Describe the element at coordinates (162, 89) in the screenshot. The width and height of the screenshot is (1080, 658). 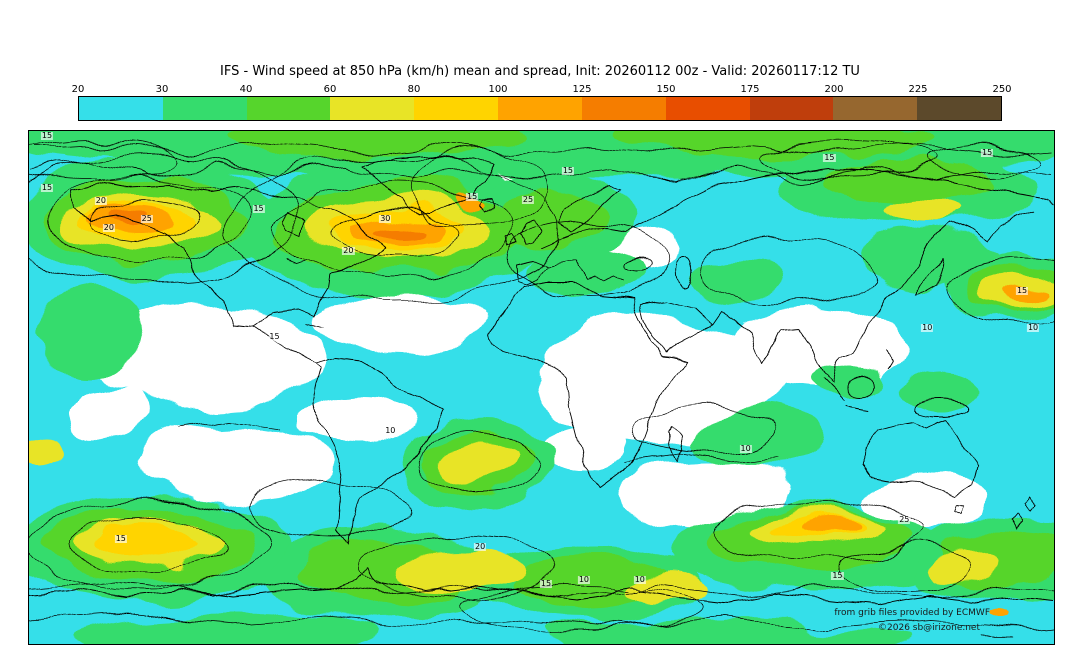
I see `colorbar-tick-label: 30` at that location.